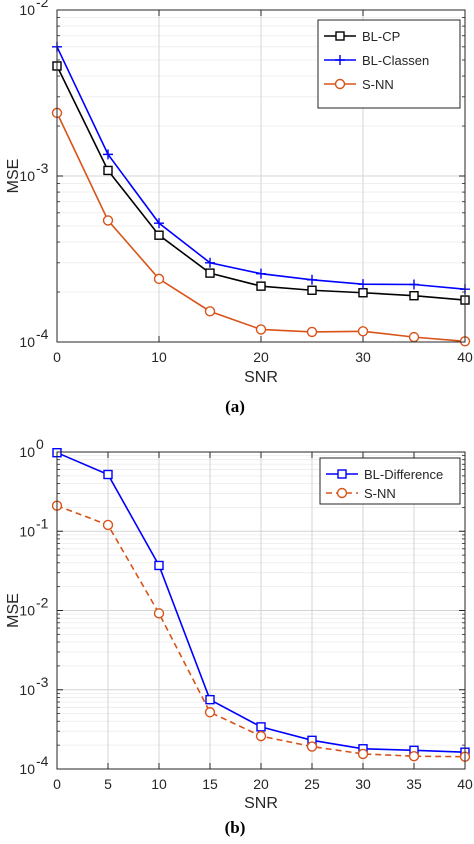 The height and width of the screenshot is (844, 474). Describe the element at coordinates (210, 784) in the screenshot. I see `x-tick-label: 15` at that location.